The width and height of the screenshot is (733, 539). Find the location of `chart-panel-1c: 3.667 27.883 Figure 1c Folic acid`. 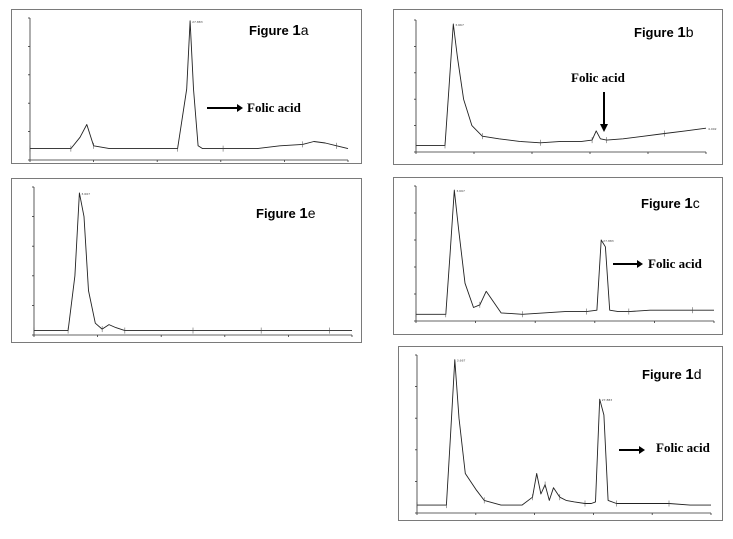

chart-panel-1c: 3.667 27.883 Figure 1c Folic acid is located at coordinates (558, 256).